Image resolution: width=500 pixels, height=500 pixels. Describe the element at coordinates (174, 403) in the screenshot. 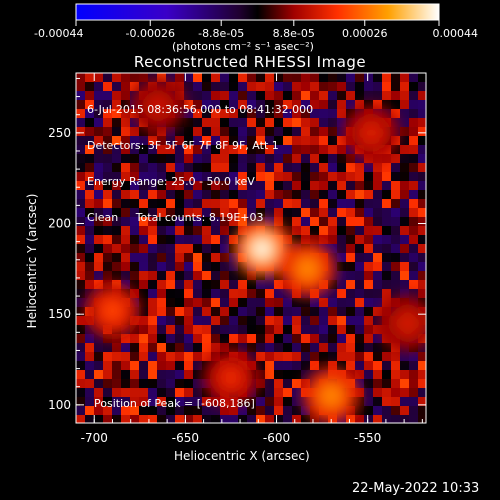

I see `peak-position: Position of Peak = [-608,186]` at that location.